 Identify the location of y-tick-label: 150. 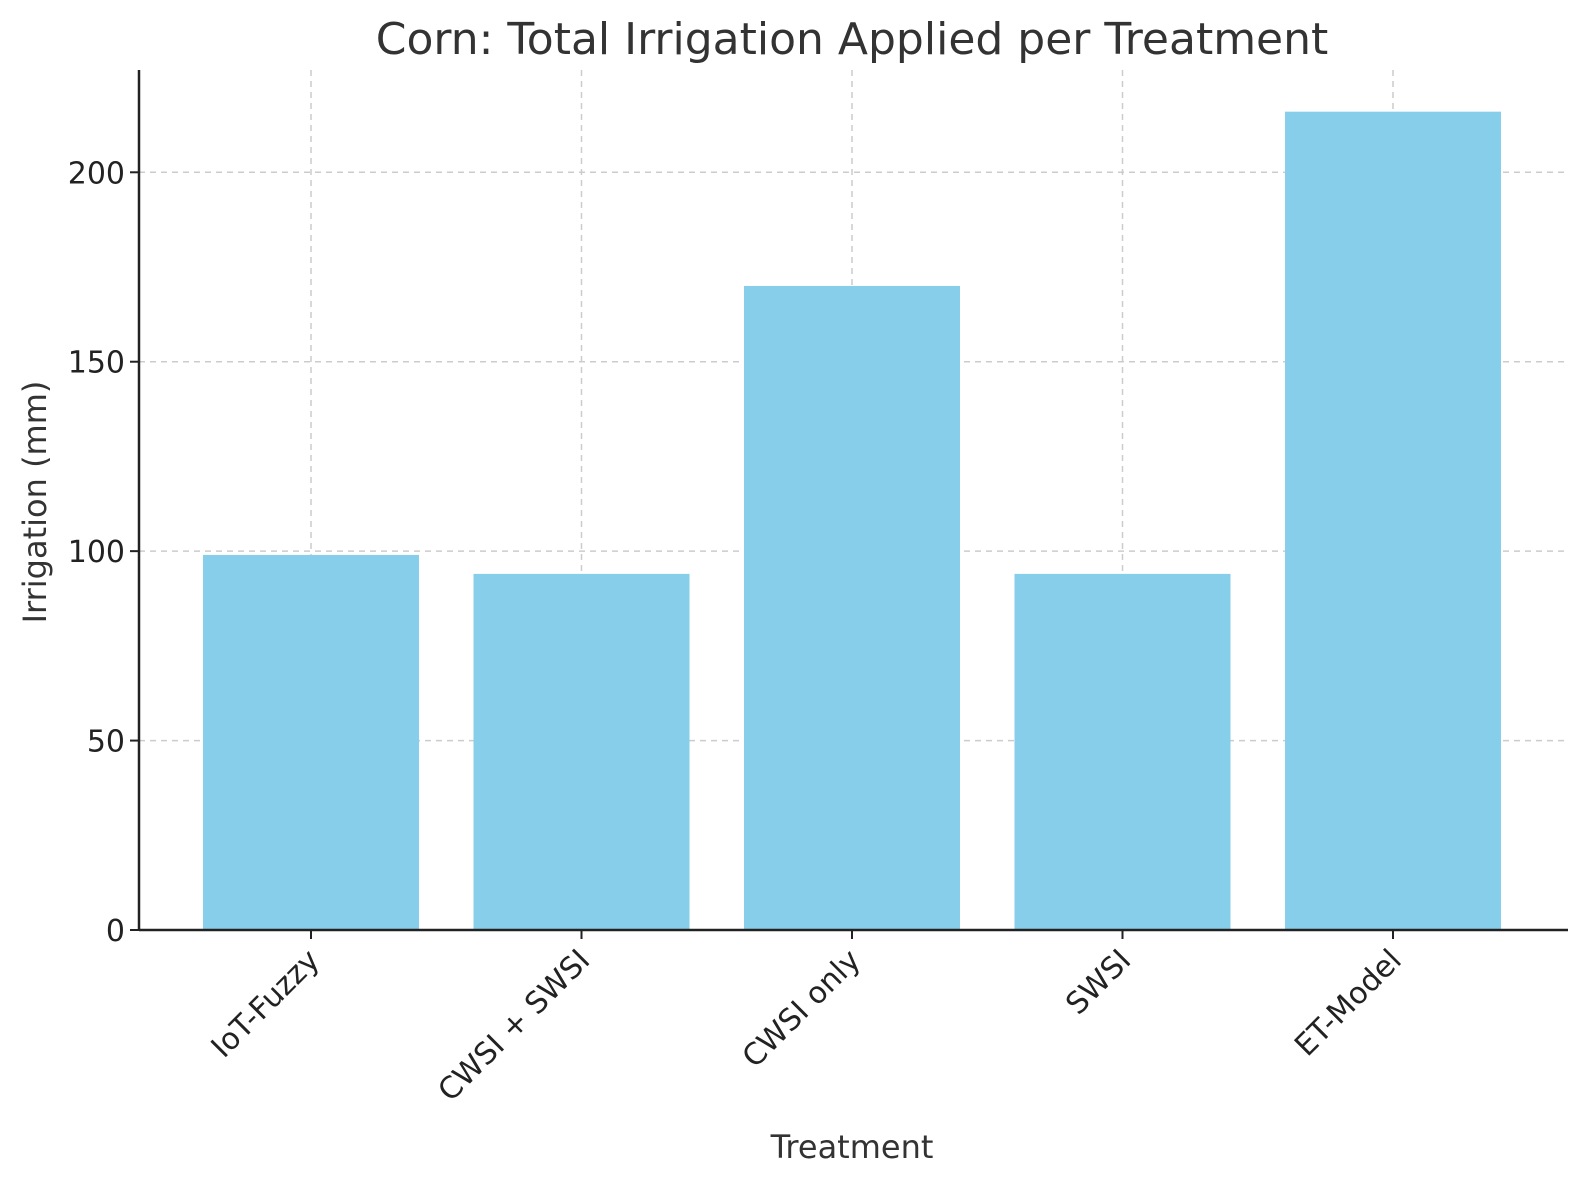
(96, 363).